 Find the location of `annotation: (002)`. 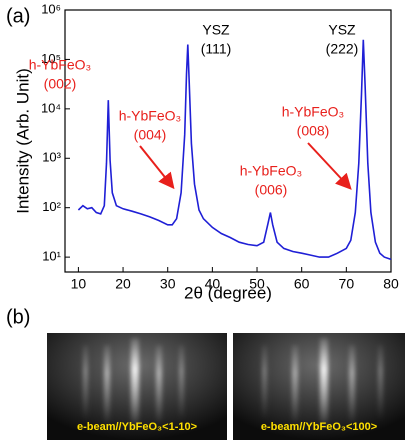

annotation: (002) is located at coordinates (60, 84).